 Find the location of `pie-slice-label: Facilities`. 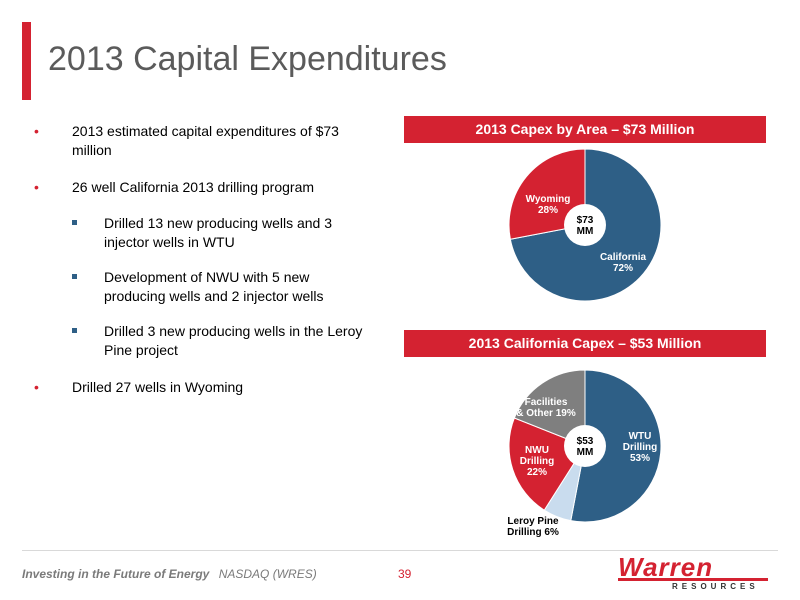

pie-slice-label: Facilities is located at coordinates (546, 402).